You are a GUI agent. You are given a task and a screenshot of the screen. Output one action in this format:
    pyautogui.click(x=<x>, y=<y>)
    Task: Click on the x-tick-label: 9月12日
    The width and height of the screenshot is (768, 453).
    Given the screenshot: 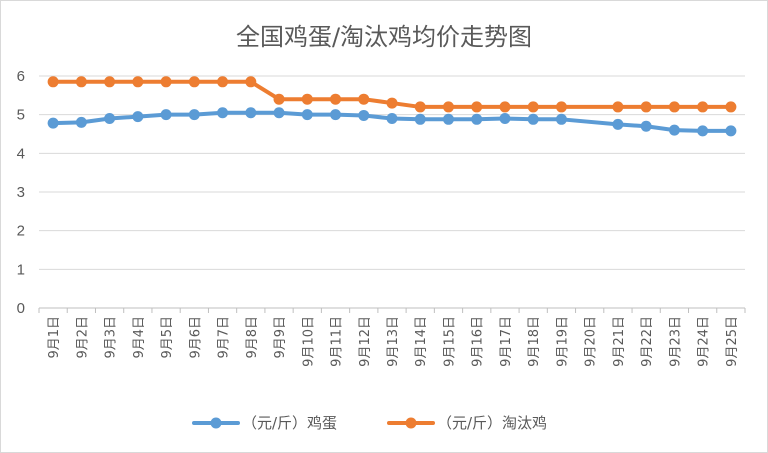 What is the action you would take?
    pyautogui.click(x=365, y=341)
    